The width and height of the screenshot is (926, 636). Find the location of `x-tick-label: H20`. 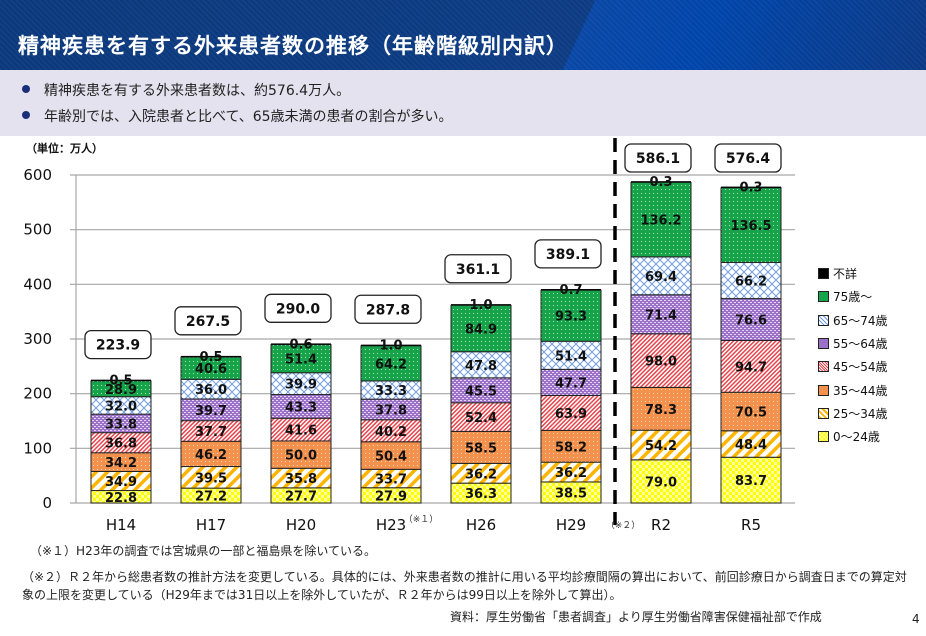

x-tick-label: H20 is located at coordinates (301, 525).